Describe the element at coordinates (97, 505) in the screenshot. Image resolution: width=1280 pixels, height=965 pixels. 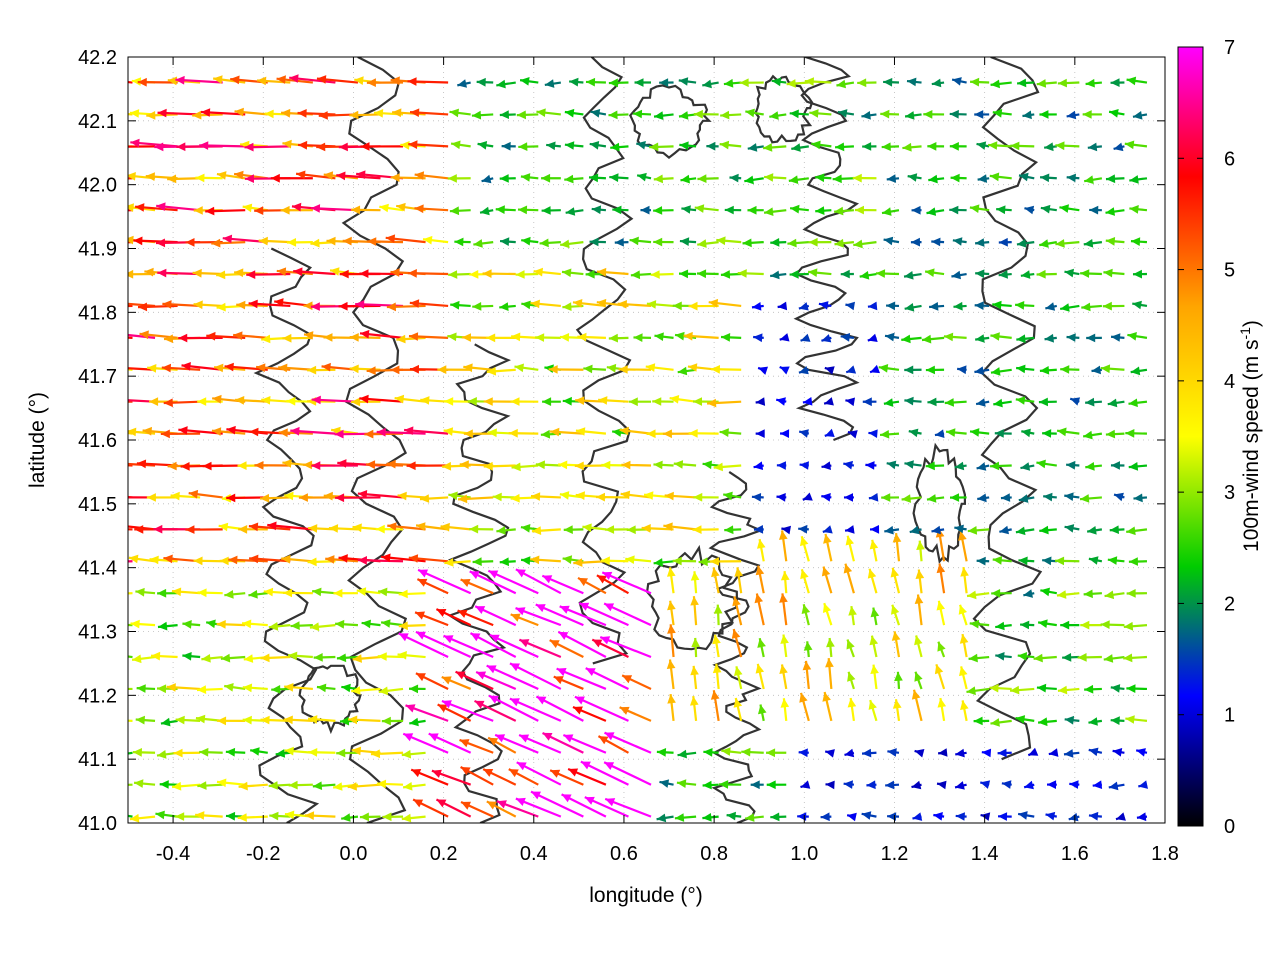
I see `y-tick-label: 41.5` at that location.